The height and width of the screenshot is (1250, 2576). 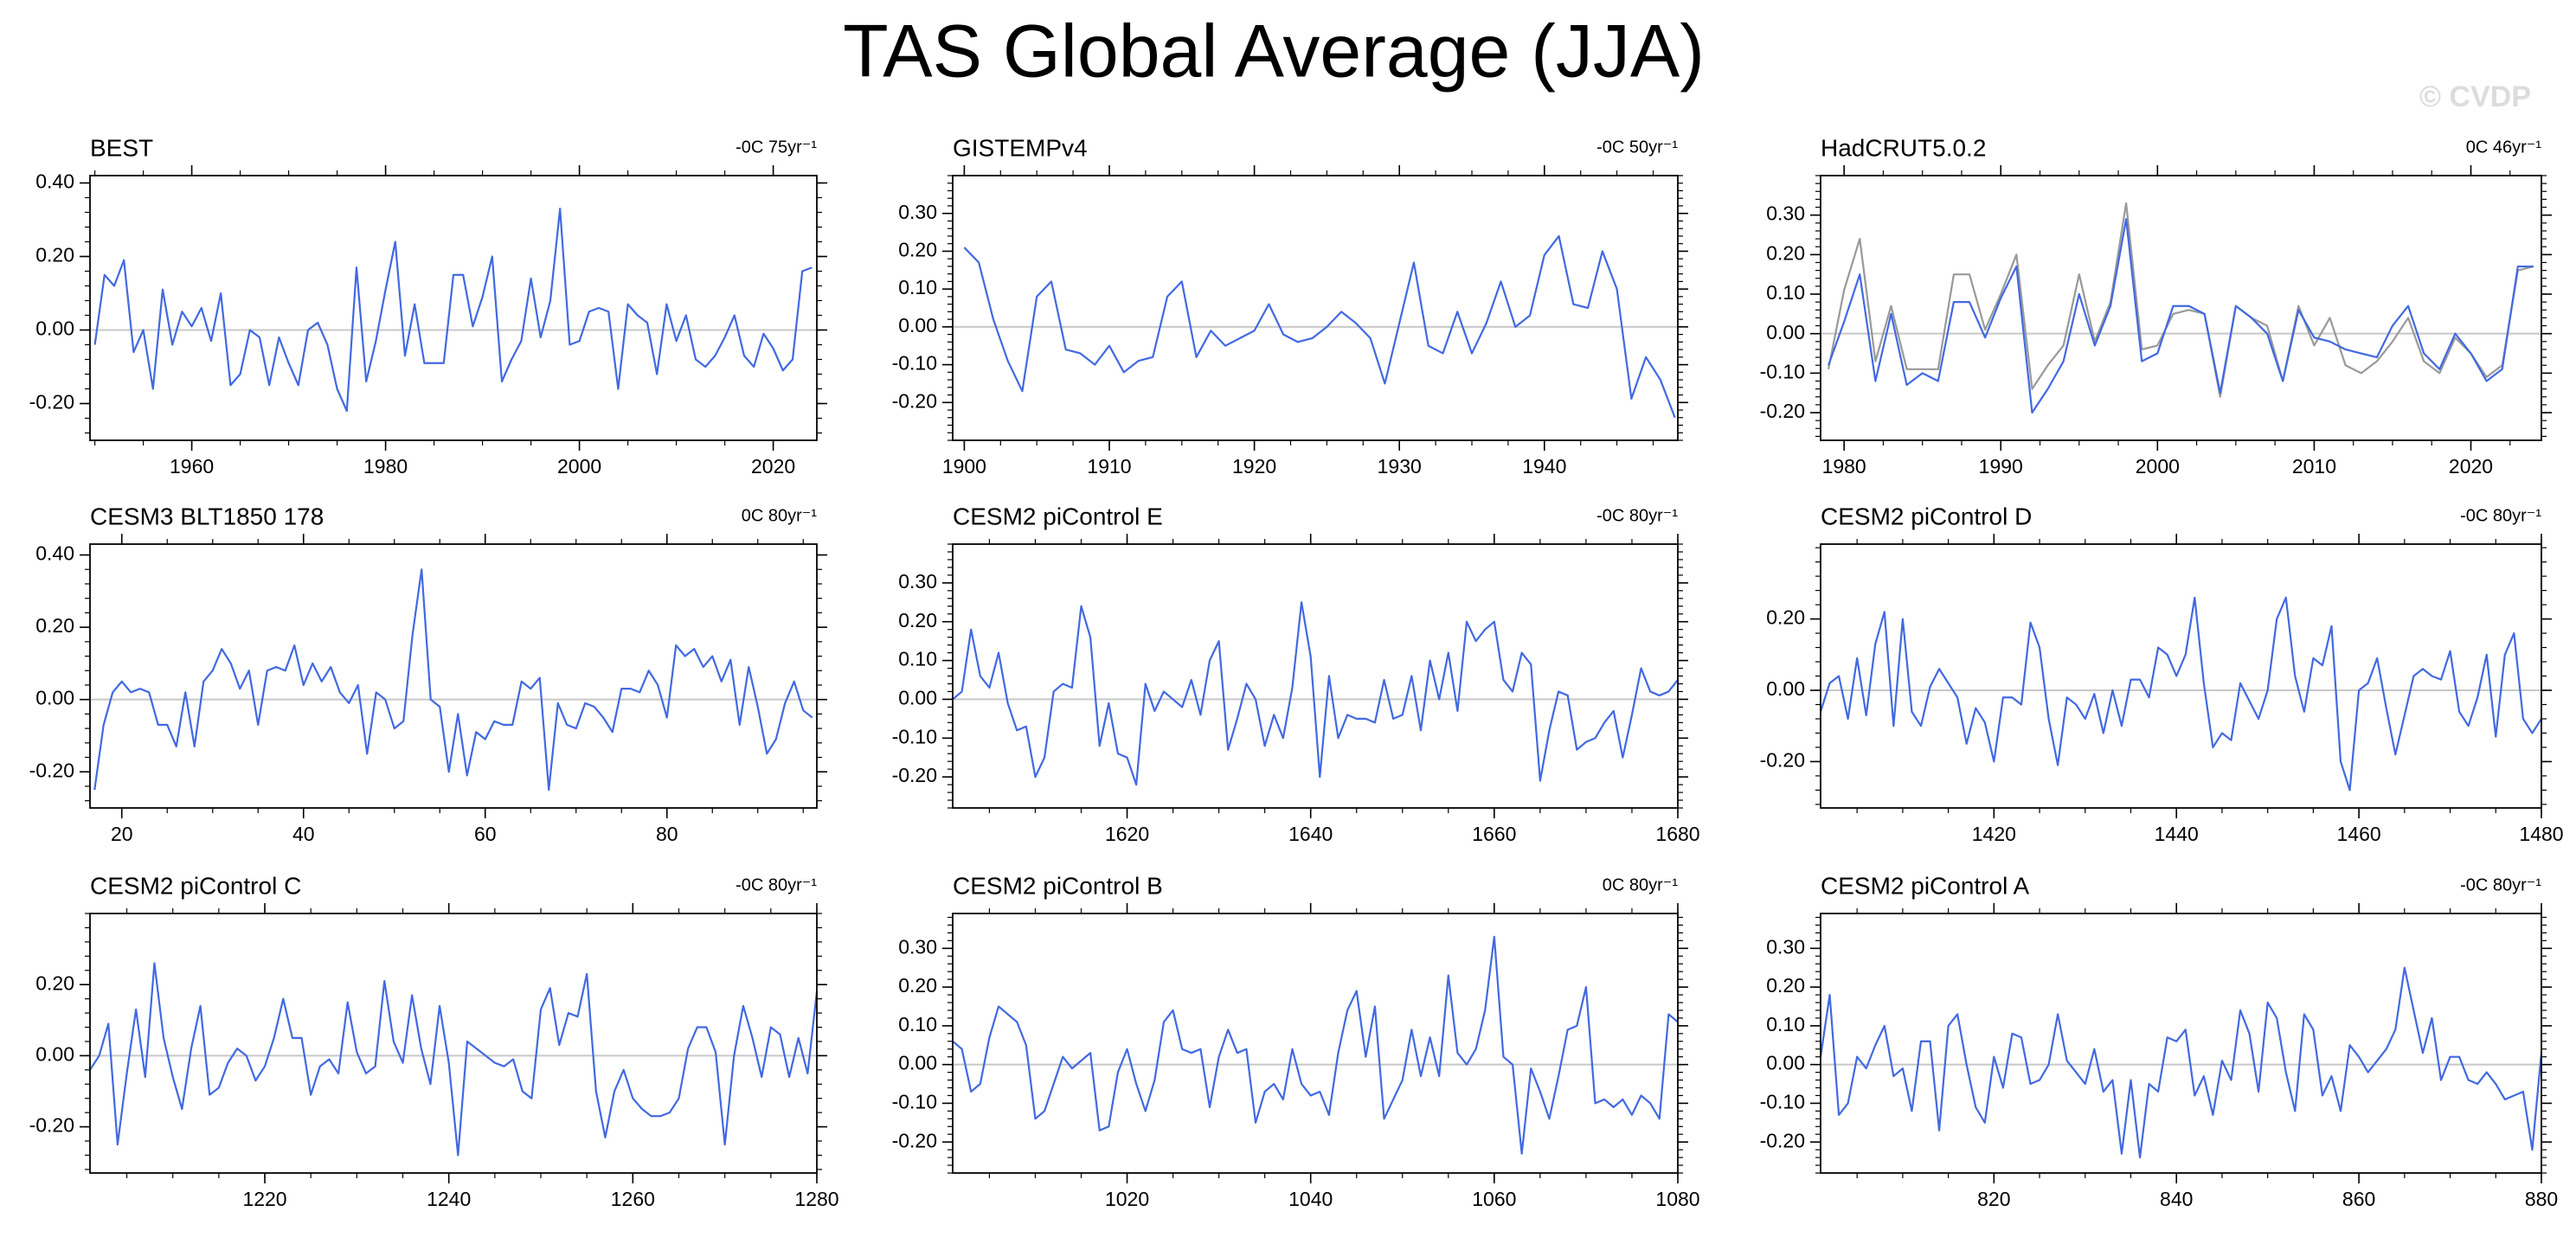 What do you see at coordinates (2475, 96) in the screenshot?
I see `watermark: © CVDP` at bounding box center [2475, 96].